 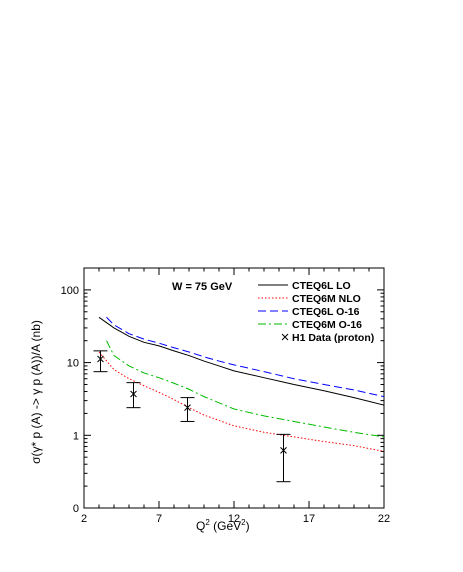 I want to click on x-axis-title-sup2: 2, so click(x=243, y=522).